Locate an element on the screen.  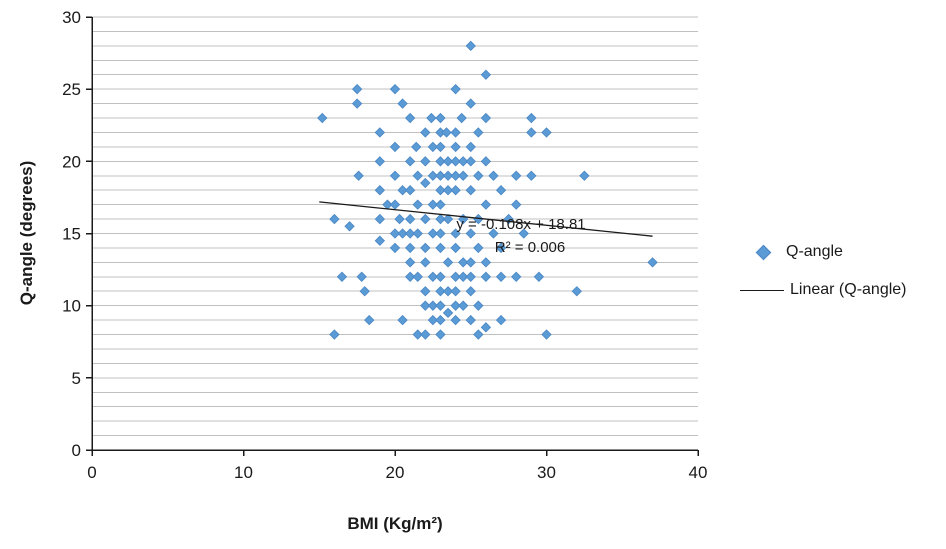
trendline-marker-icon is located at coordinates (762, 290).